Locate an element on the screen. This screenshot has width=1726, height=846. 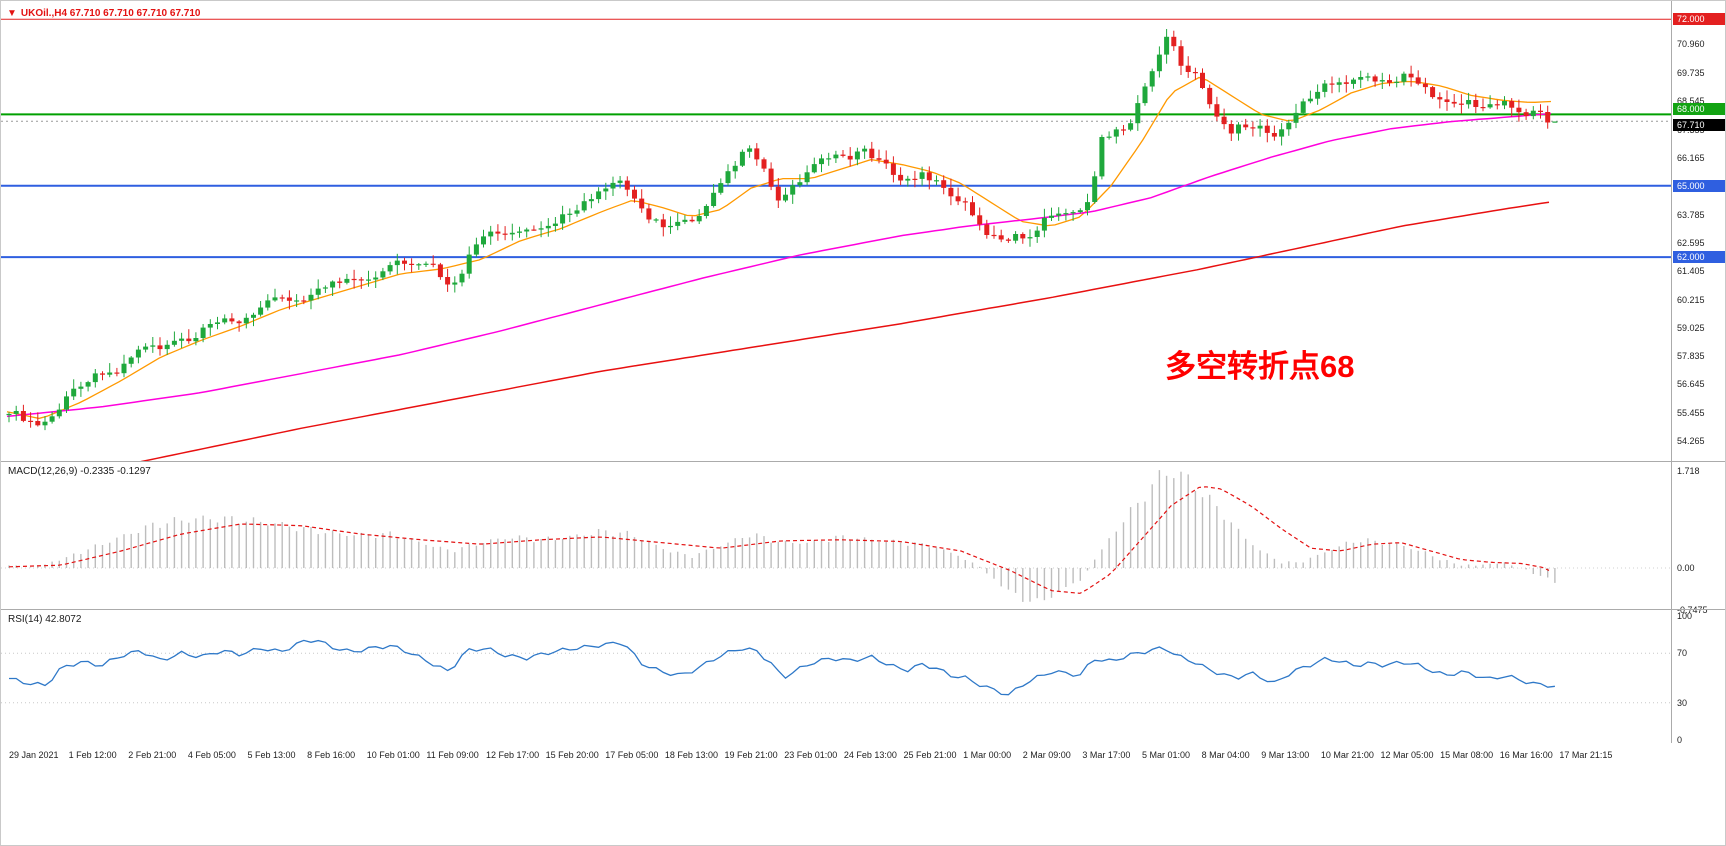
price-tick-label: 62.595 is located at coordinates (1691, 242).